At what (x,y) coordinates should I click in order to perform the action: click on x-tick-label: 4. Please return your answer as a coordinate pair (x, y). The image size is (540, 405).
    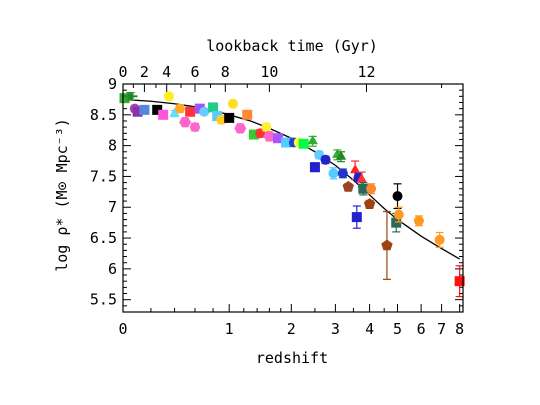
    Looking at the image, I should click on (369, 329).